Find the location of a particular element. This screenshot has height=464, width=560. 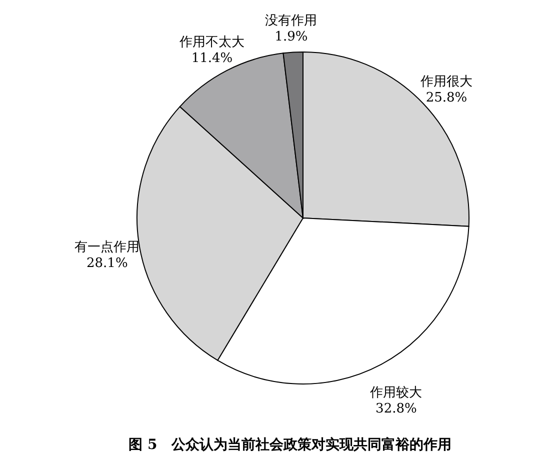

data-label: 28.1% is located at coordinates (107, 264).